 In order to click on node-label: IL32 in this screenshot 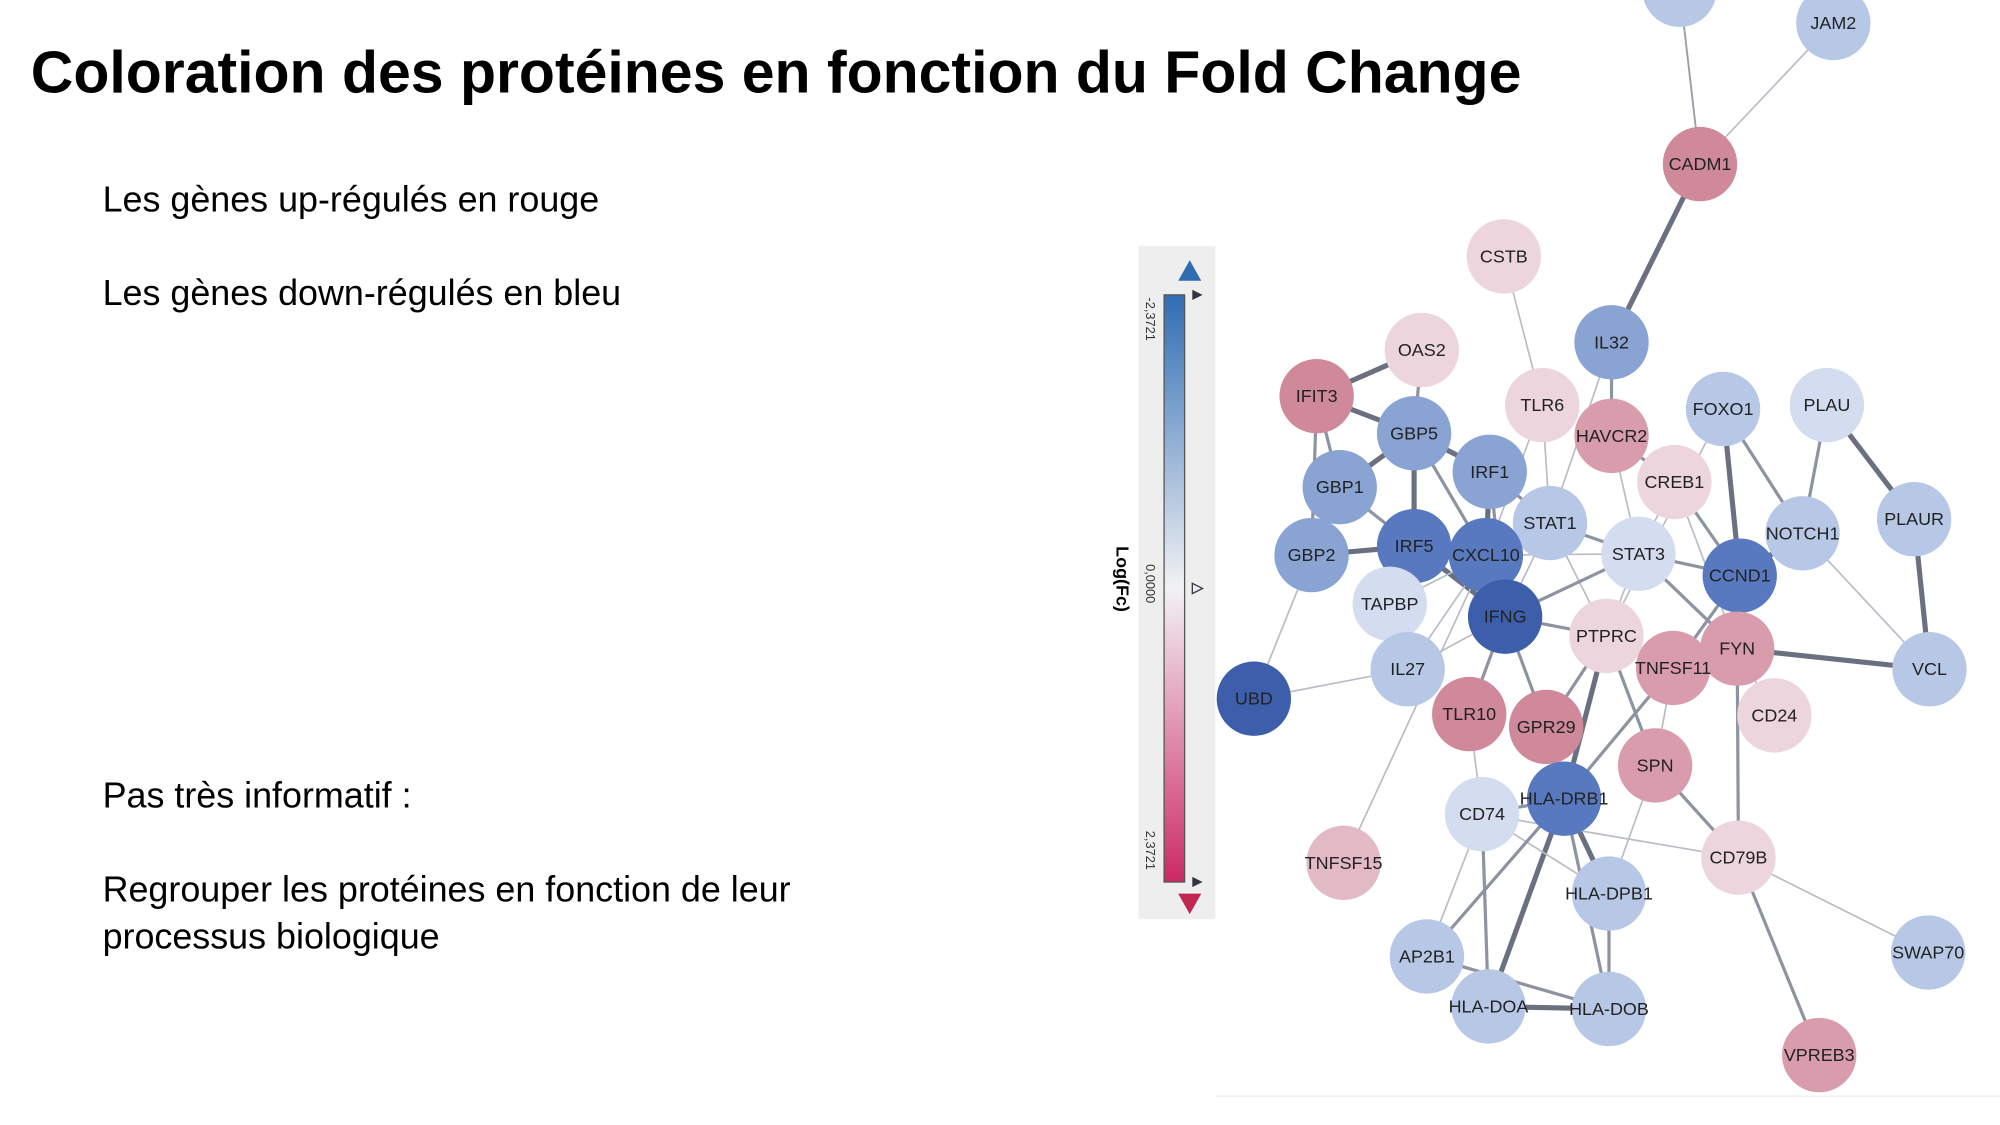, I will do `click(1611, 342)`.